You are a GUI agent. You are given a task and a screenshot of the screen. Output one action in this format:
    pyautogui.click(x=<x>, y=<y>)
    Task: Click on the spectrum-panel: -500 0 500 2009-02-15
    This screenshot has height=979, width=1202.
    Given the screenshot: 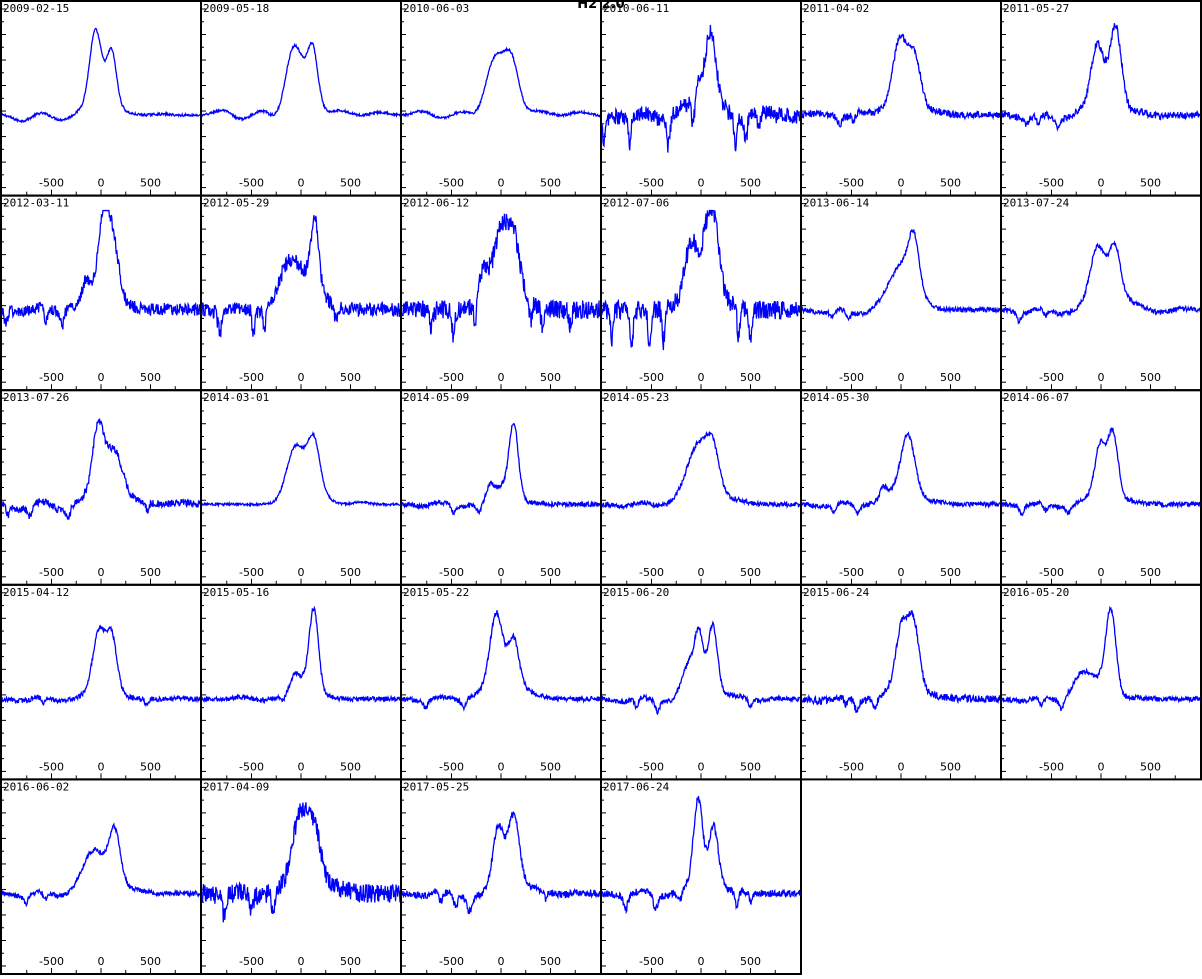 What is the action you would take?
    pyautogui.click(x=101, y=98)
    